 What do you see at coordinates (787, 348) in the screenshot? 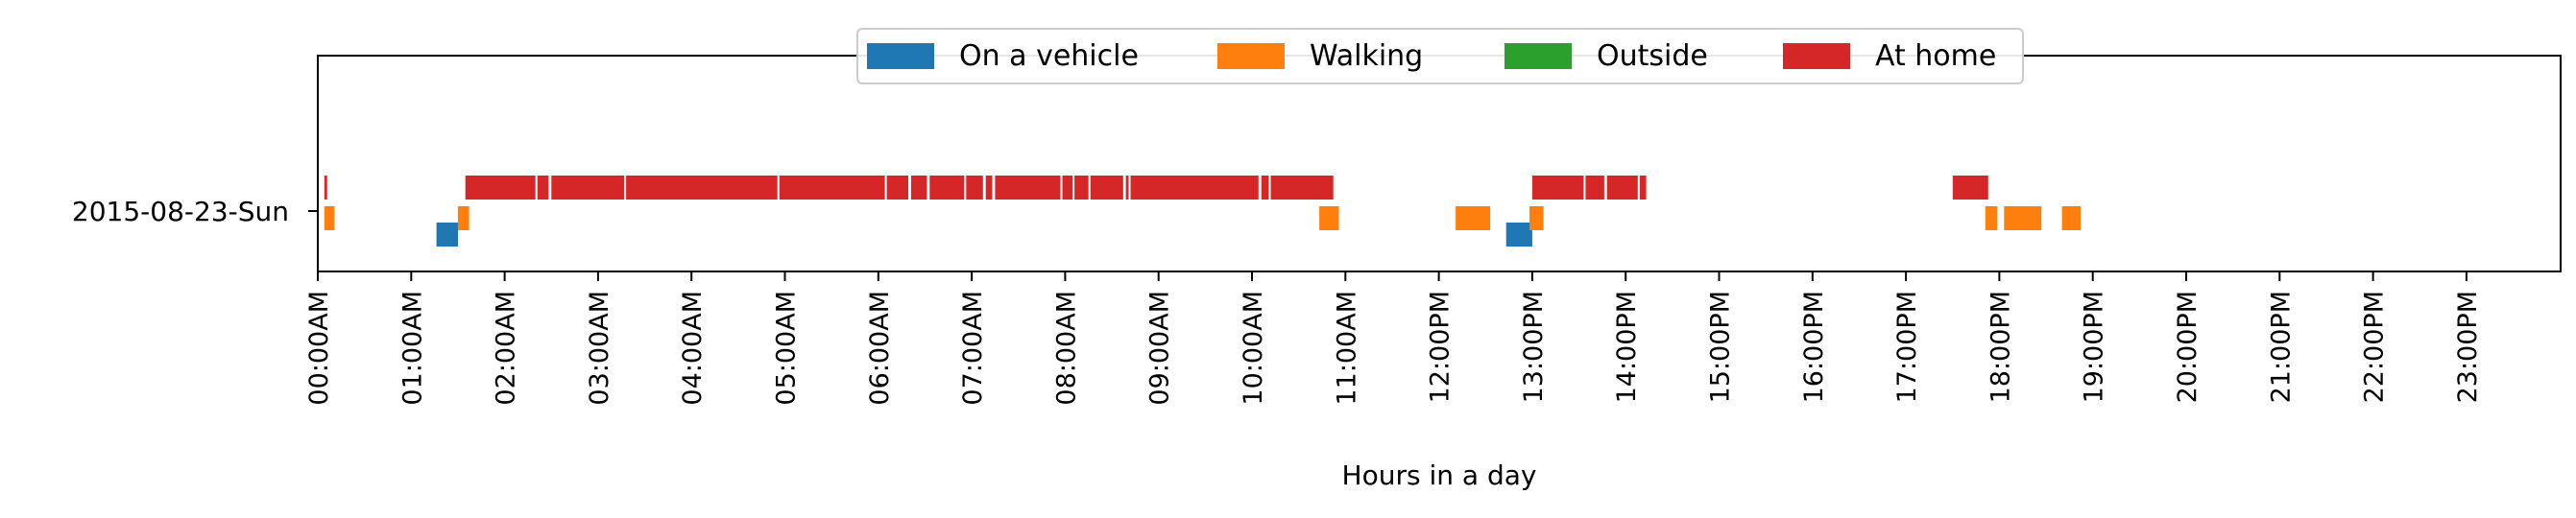
I see `x-tick-label: 05:00AM` at bounding box center [787, 348].